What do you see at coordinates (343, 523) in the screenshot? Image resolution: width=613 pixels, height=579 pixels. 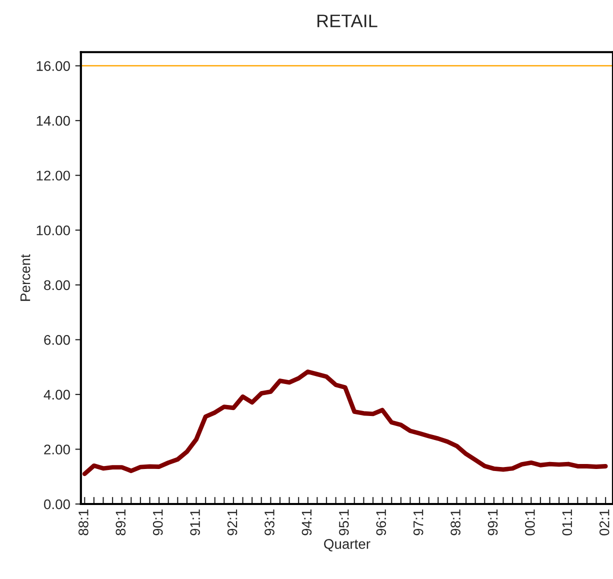 I see `x-tick-label: 95:1` at bounding box center [343, 523].